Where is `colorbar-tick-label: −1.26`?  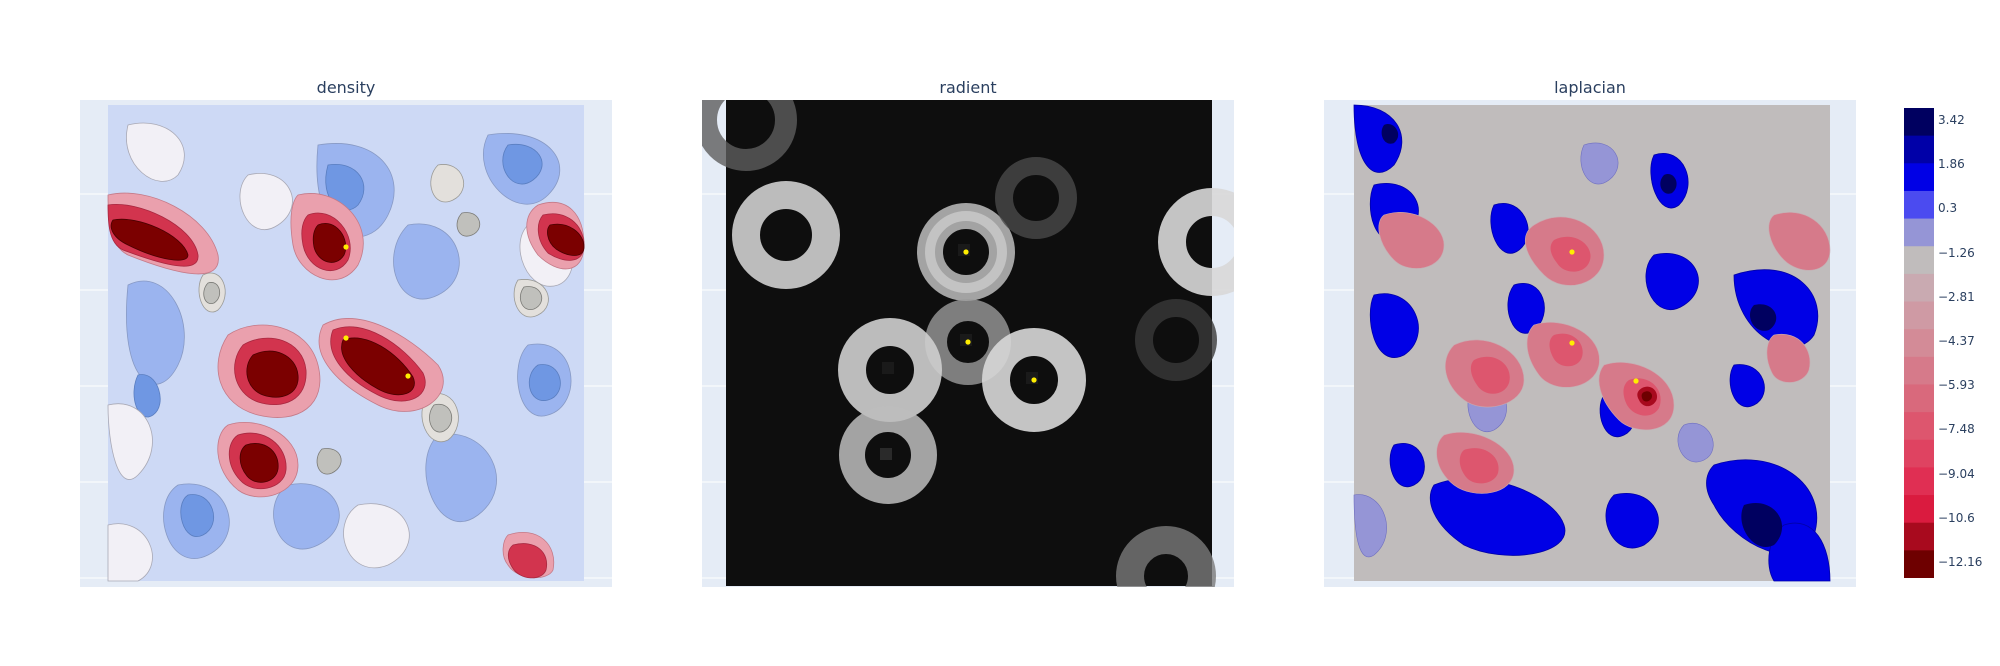 colorbar-tick-label: −1.26 is located at coordinates (1956, 252).